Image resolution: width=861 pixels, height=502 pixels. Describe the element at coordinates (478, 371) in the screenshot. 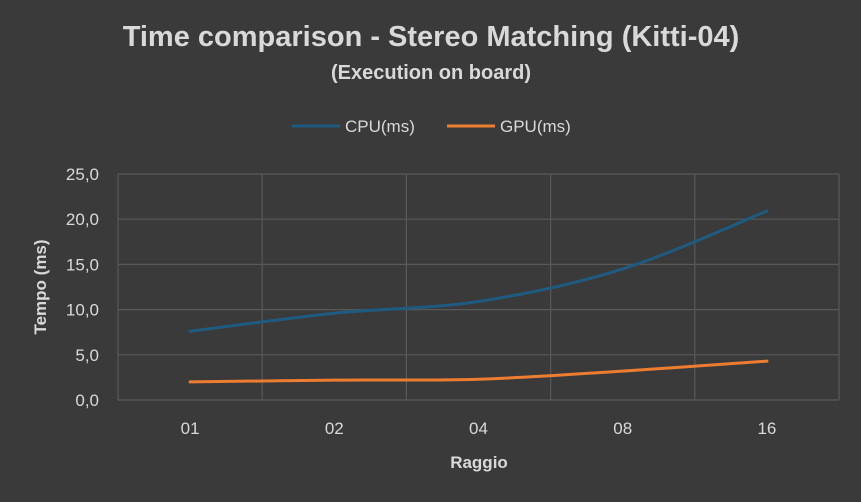

I see `series-line-gpu-ms-` at that location.